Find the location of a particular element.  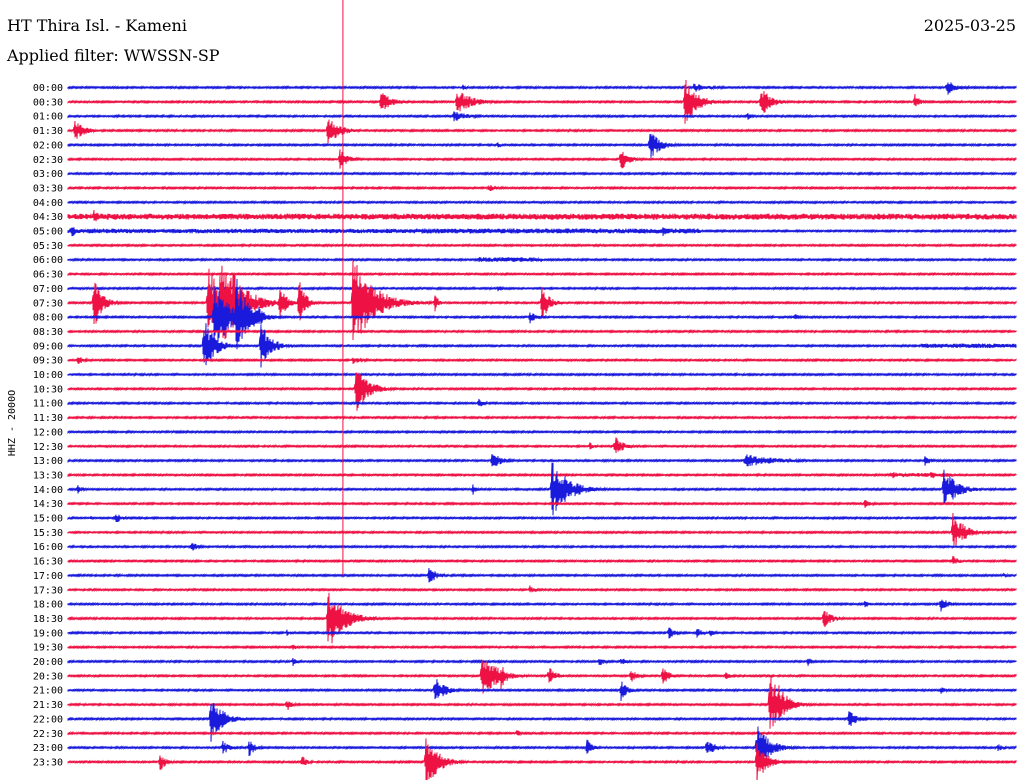

row-time-label: 12:30 is located at coordinates (48, 447).